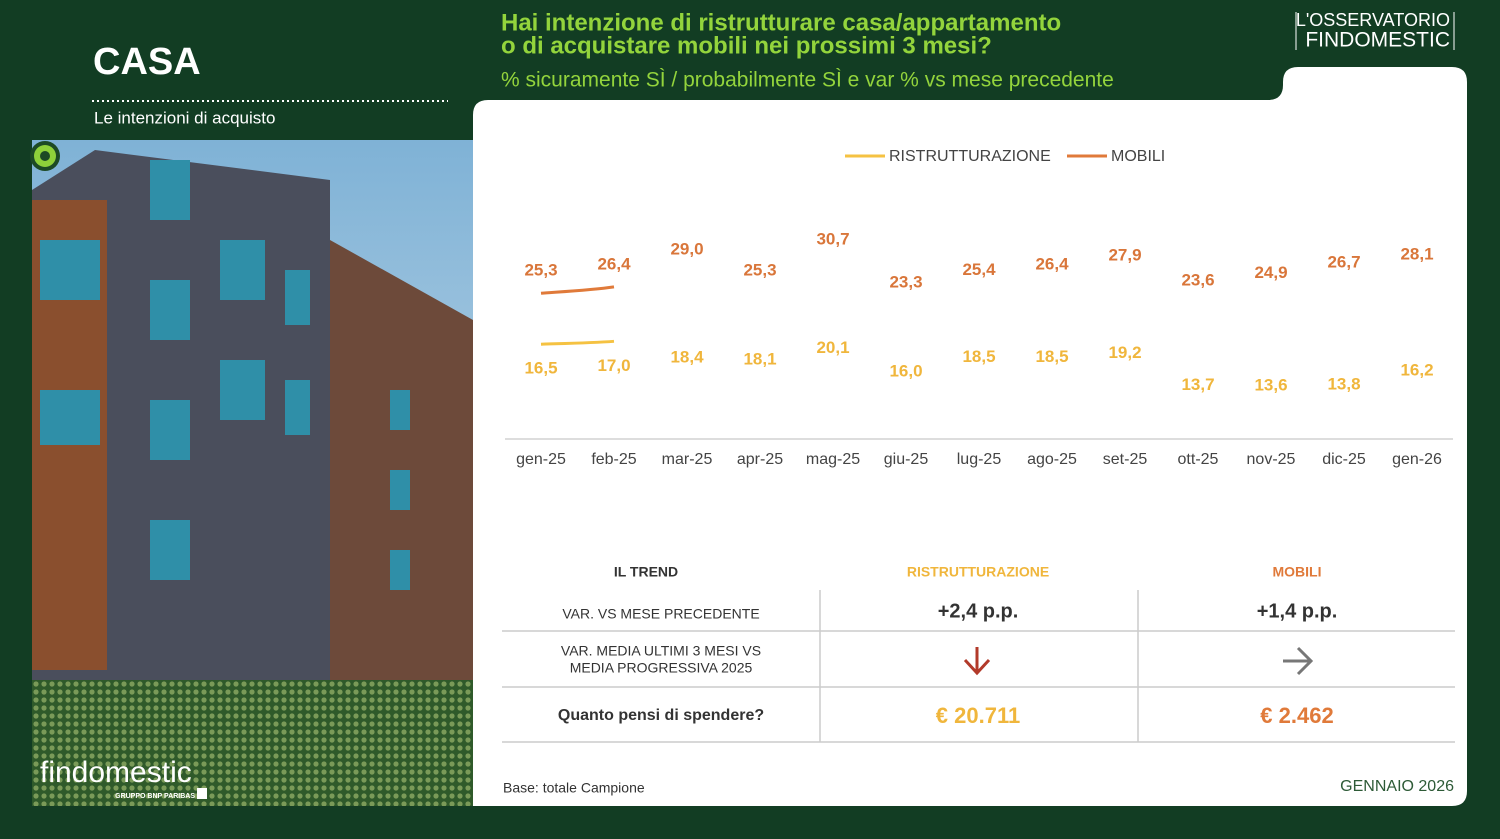 This screenshot has height=839, width=1500. I want to click on x-tick-label: ago-25, so click(1052, 459).